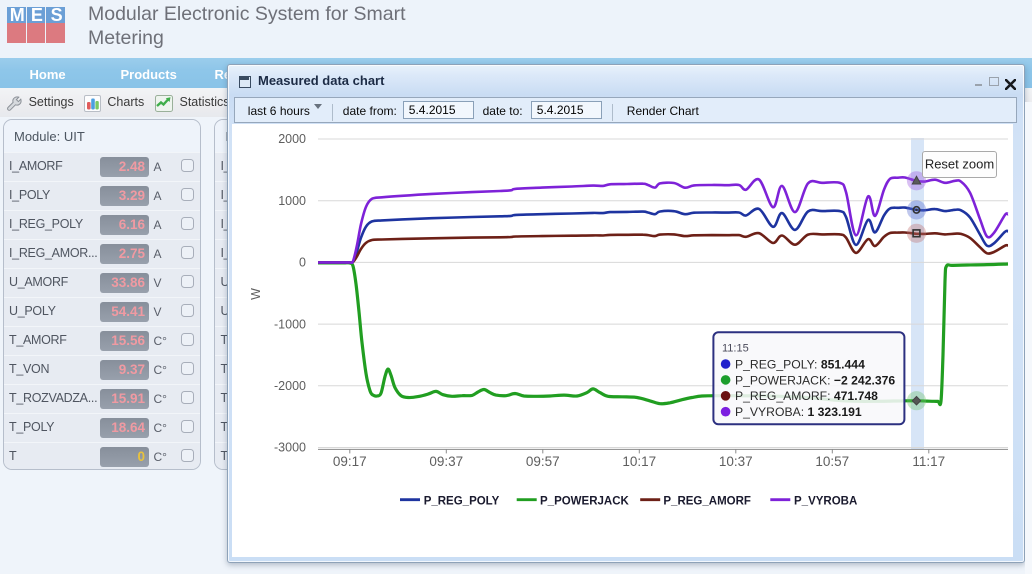  I want to click on svg-text: -3000, so click(290, 448).